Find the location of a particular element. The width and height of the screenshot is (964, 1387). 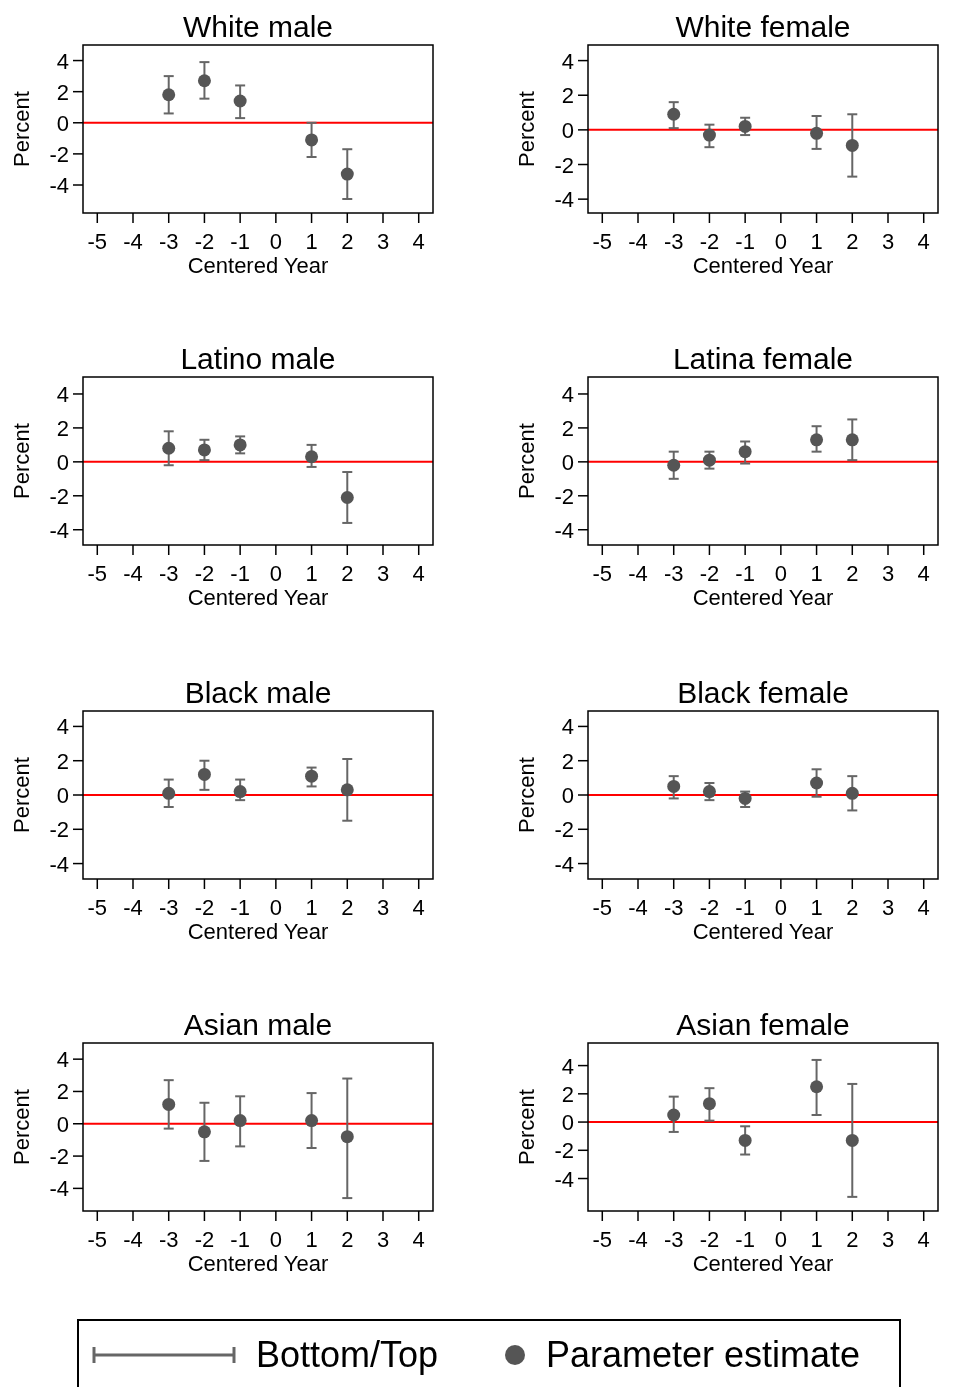

chart-title: Black female is located at coordinates (763, 692).